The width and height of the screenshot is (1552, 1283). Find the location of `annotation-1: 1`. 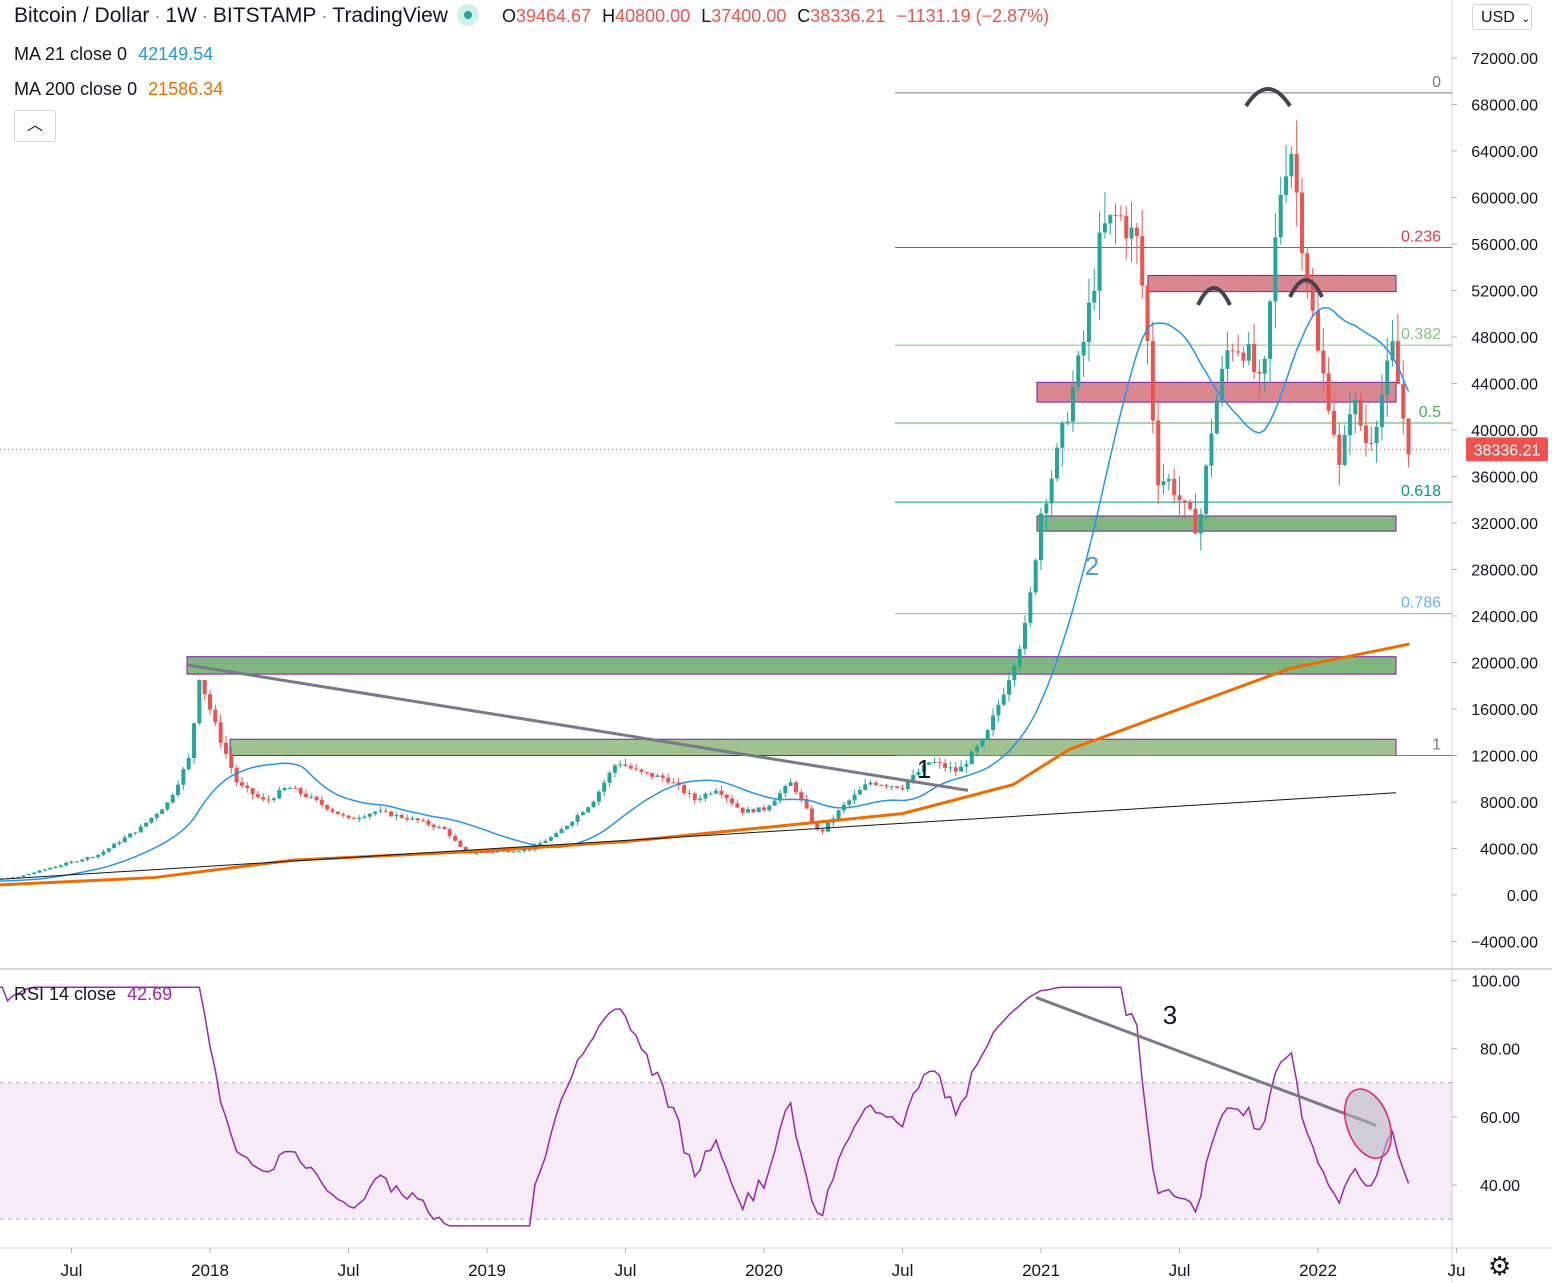

annotation-1: 1 is located at coordinates (924, 769).